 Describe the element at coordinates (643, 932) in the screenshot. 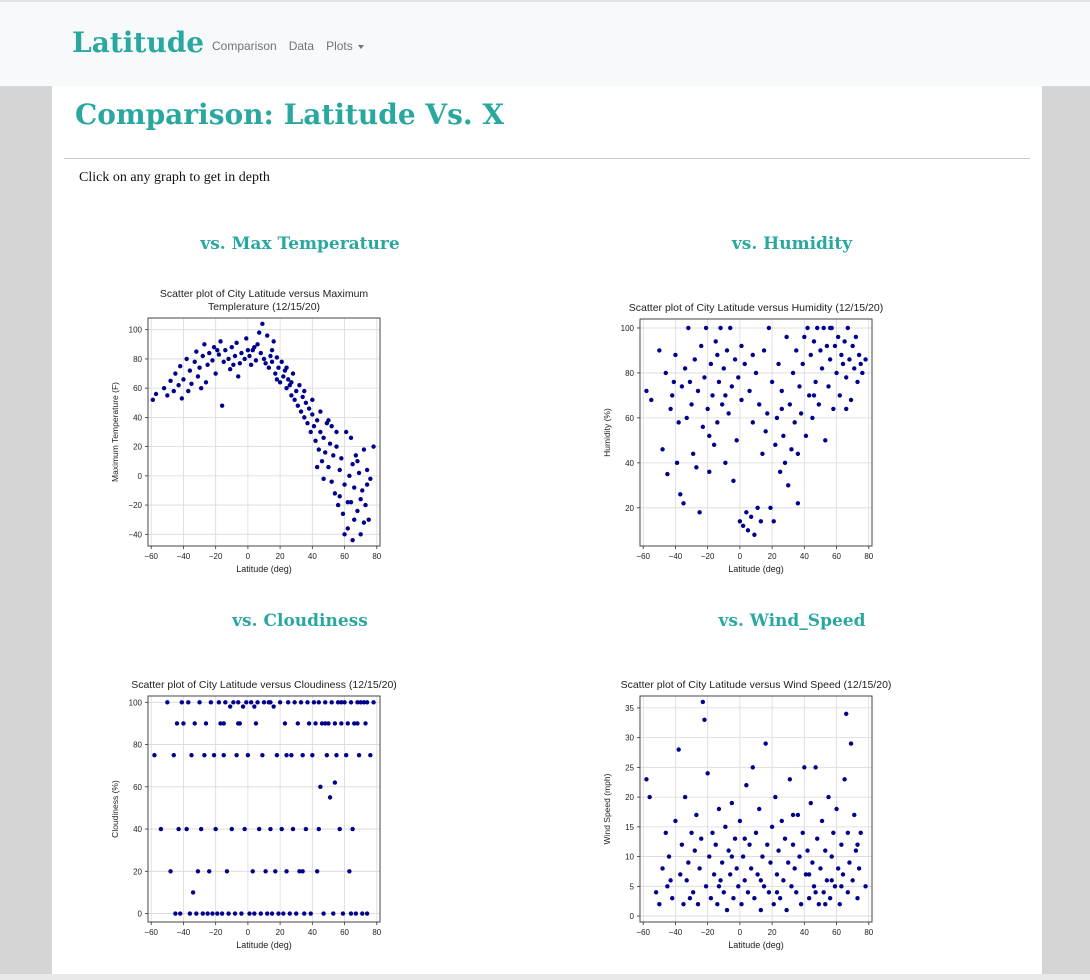

I see `x-tick-label: −60` at that location.